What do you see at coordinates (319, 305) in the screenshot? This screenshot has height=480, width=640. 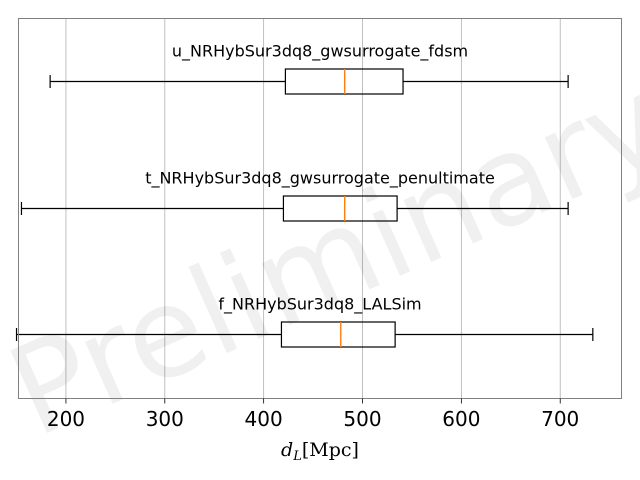 I see `series-label: f_NRHybSur3dq8_LALSim` at bounding box center [319, 305].